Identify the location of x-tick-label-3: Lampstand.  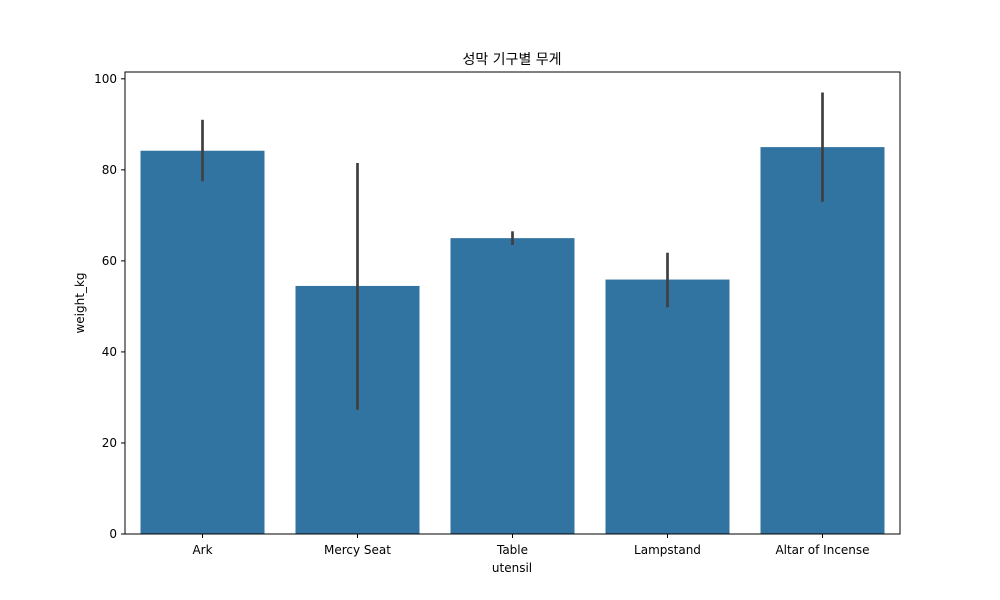
(667, 550).